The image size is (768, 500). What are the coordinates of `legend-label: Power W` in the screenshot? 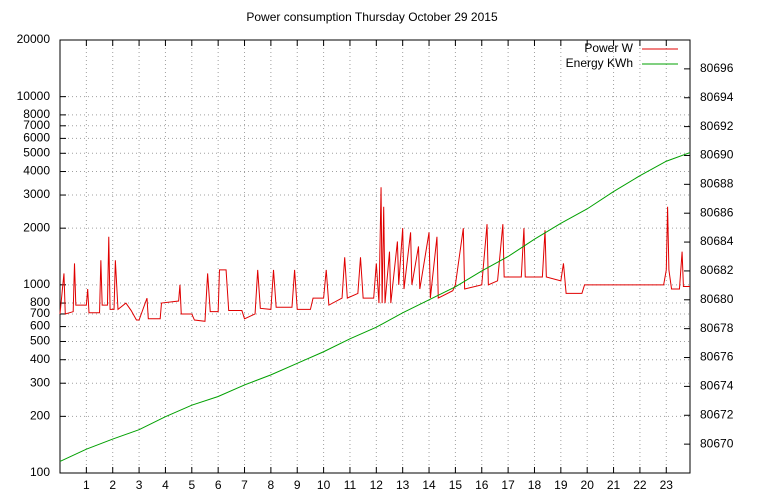 It's located at (608, 48).